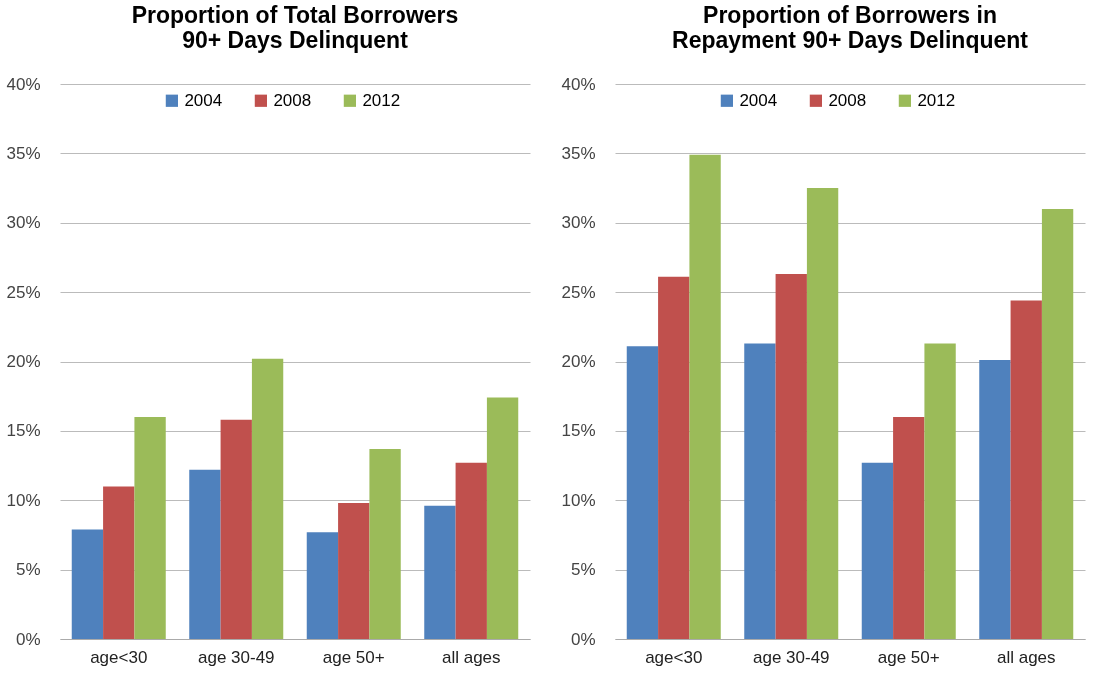 The width and height of the screenshot is (1117, 695). I want to click on chart-title: Proportion of Borrowers in Repayment 90+ Days Delinquent, so click(850, 27).